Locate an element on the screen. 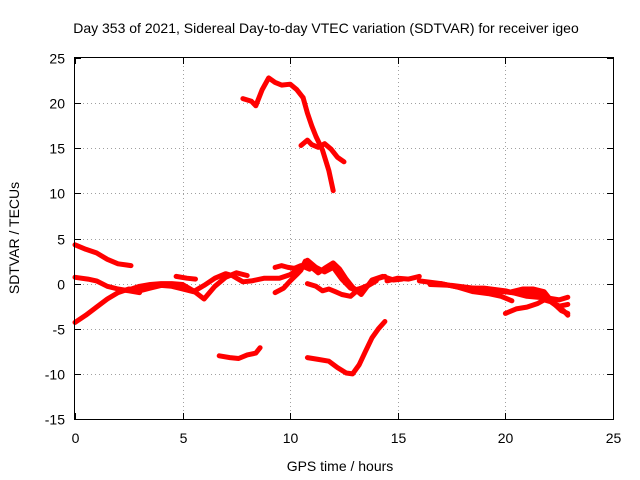 Image resolution: width=640 pixels, height=480 pixels. x-tick-label: 10 is located at coordinates (291, 438).